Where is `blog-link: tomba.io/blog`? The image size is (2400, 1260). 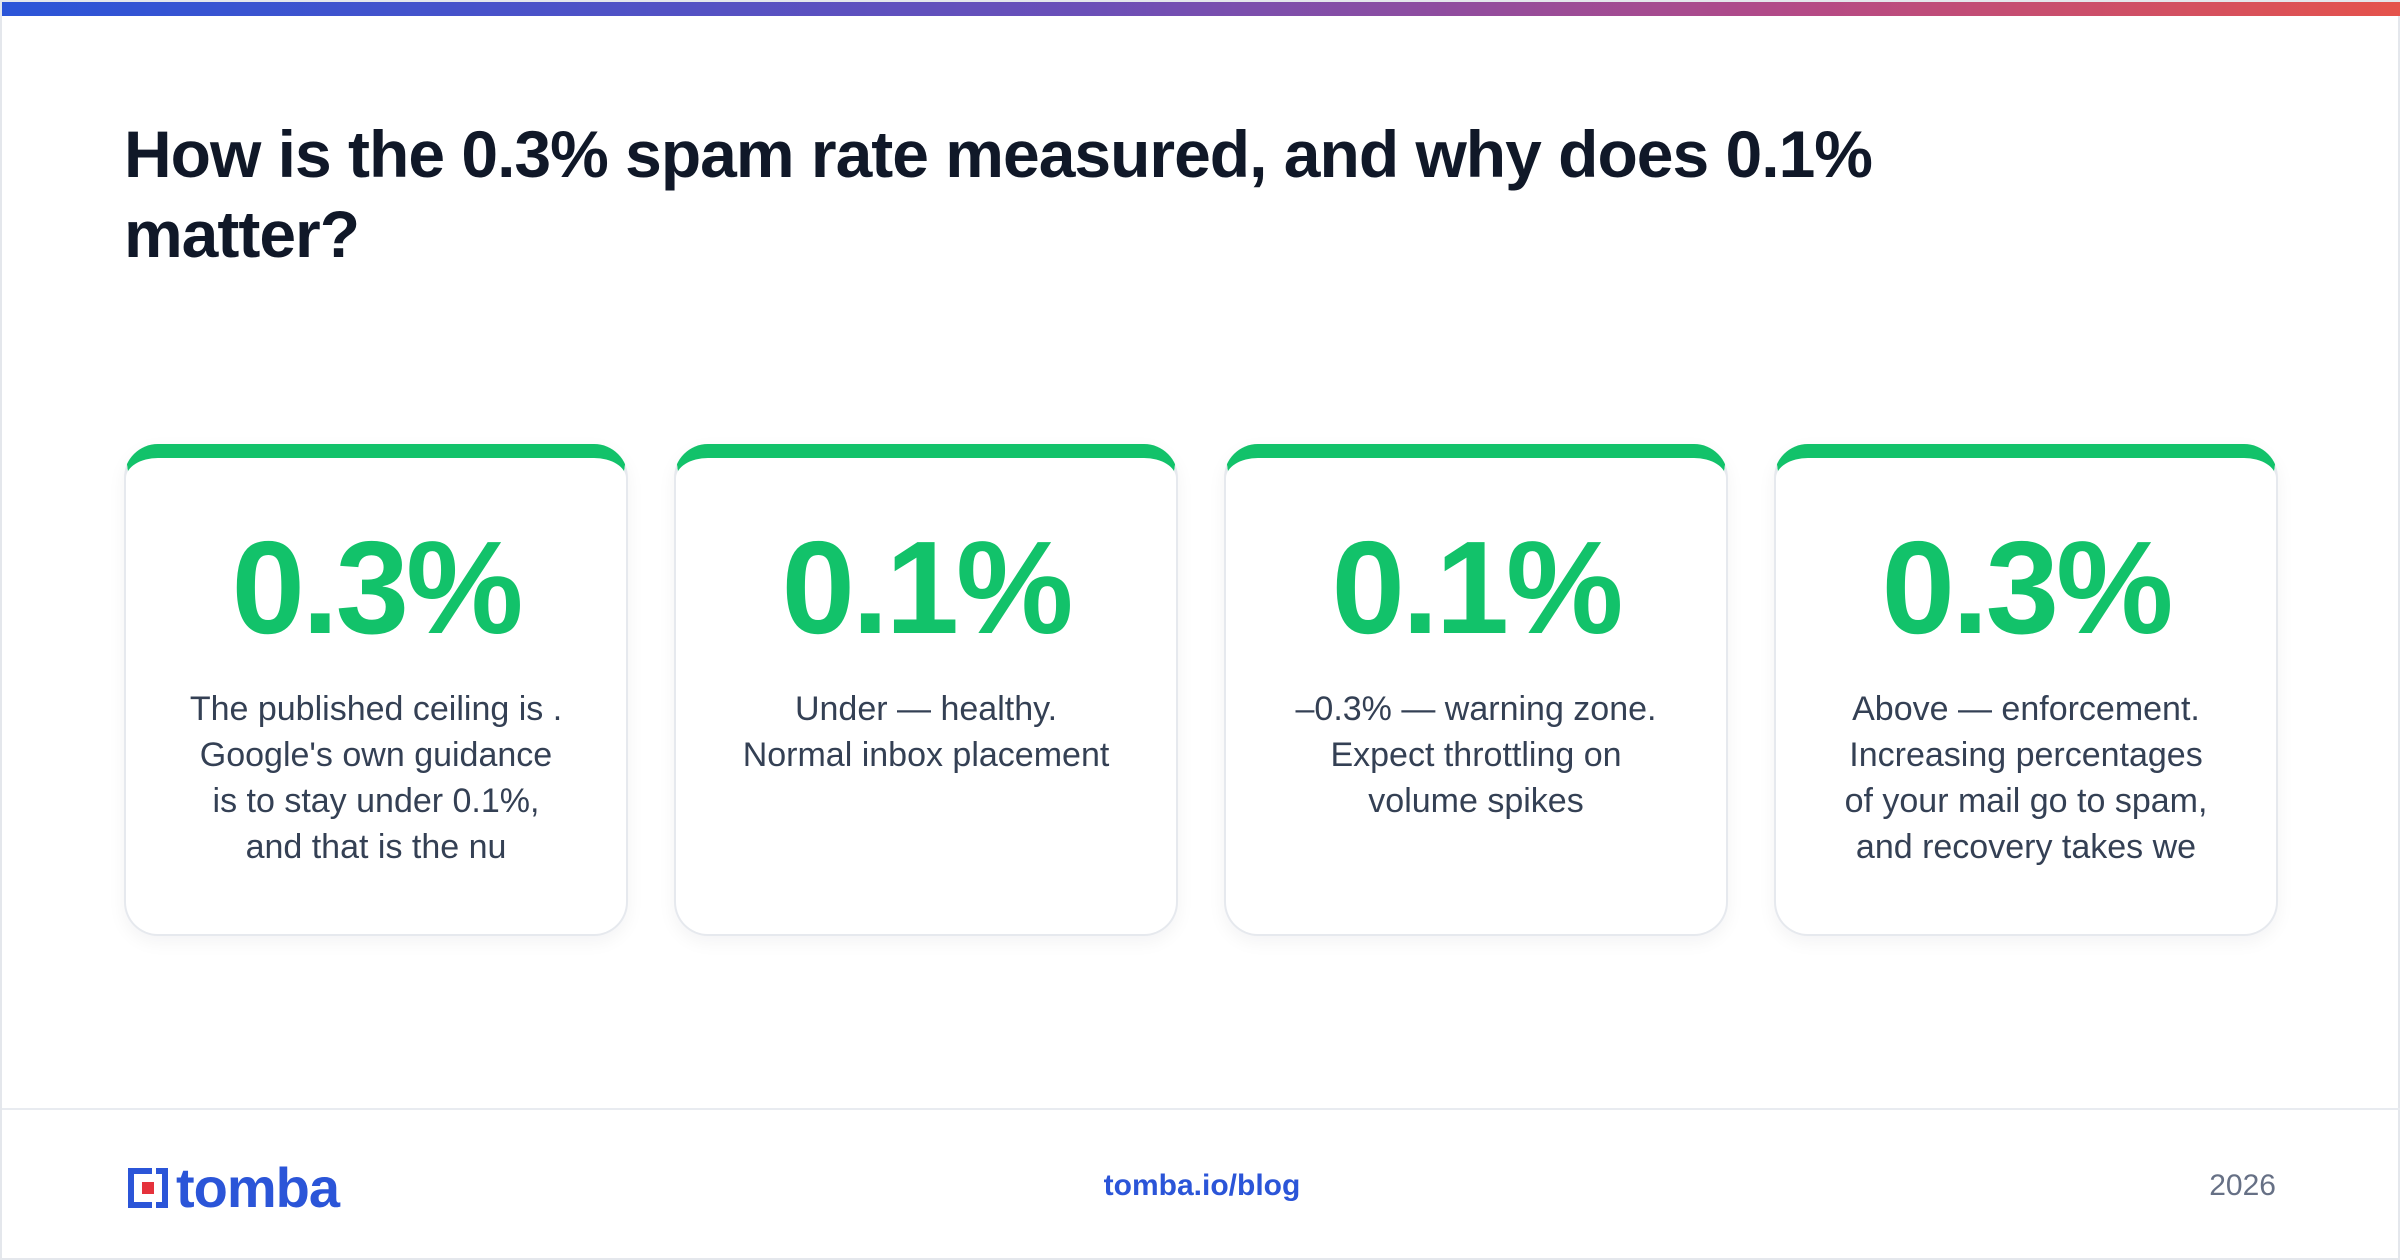 blog-link: tomba.io/blog is located at coordinates (1202, 1185).